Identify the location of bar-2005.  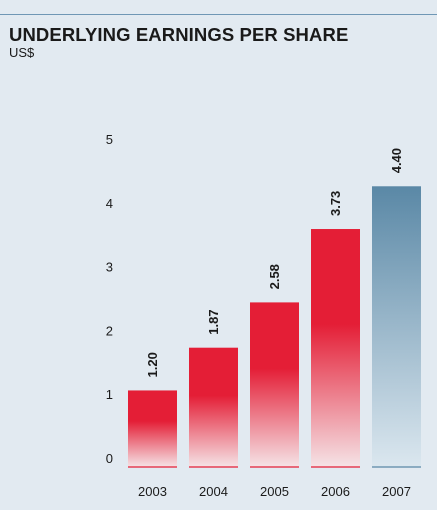
(274, 384).